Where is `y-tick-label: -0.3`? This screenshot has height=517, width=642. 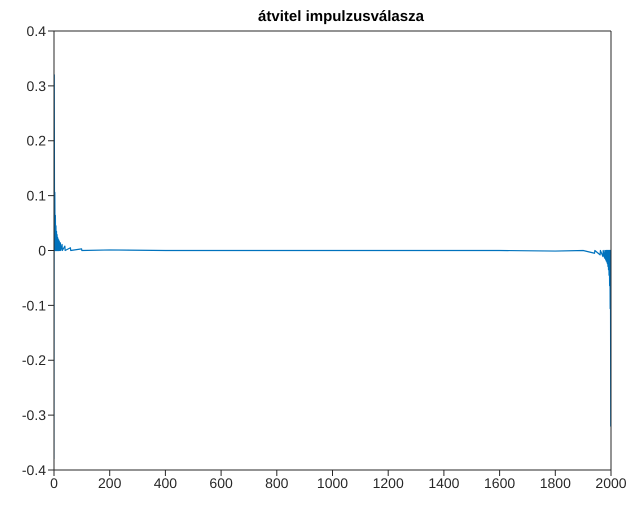 y-tick-label: -0.3 is located at coordinates (34, 415).